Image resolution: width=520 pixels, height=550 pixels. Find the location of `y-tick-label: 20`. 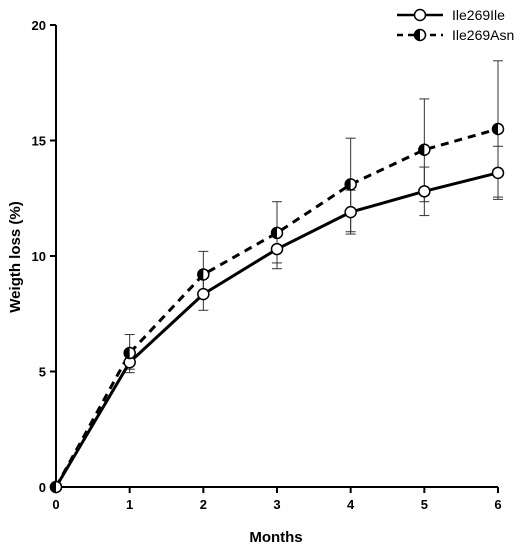

y-tick-label: 20 is located at coordinates (39, 25).